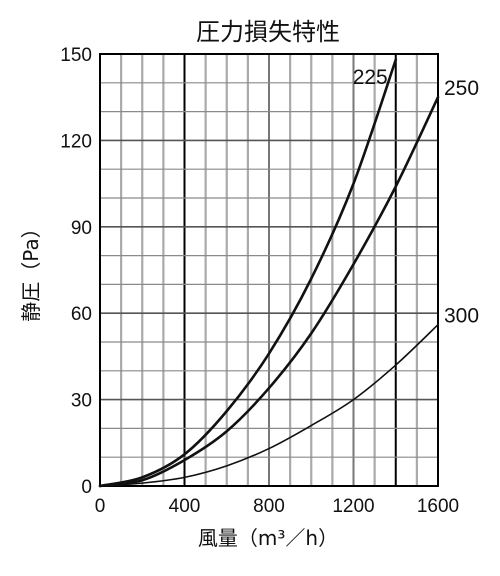 The height and width of the screenshot is (576, 500). I want to click on series-label-300: 300, so click(461, 316).